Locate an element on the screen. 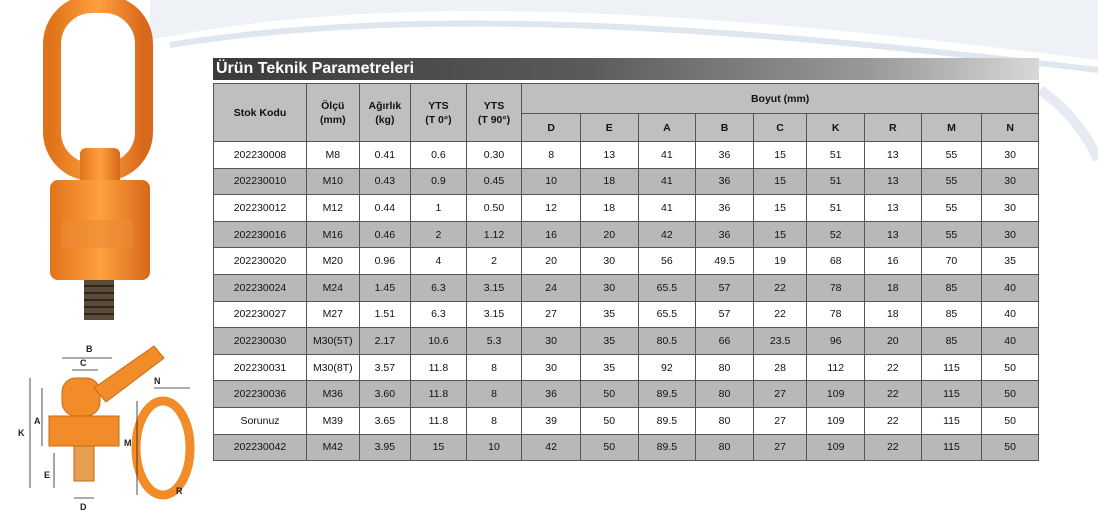 This screenshot has width=1098, height=525. cell-stock-code: Sorunuz is located at coordinates (260, 420).